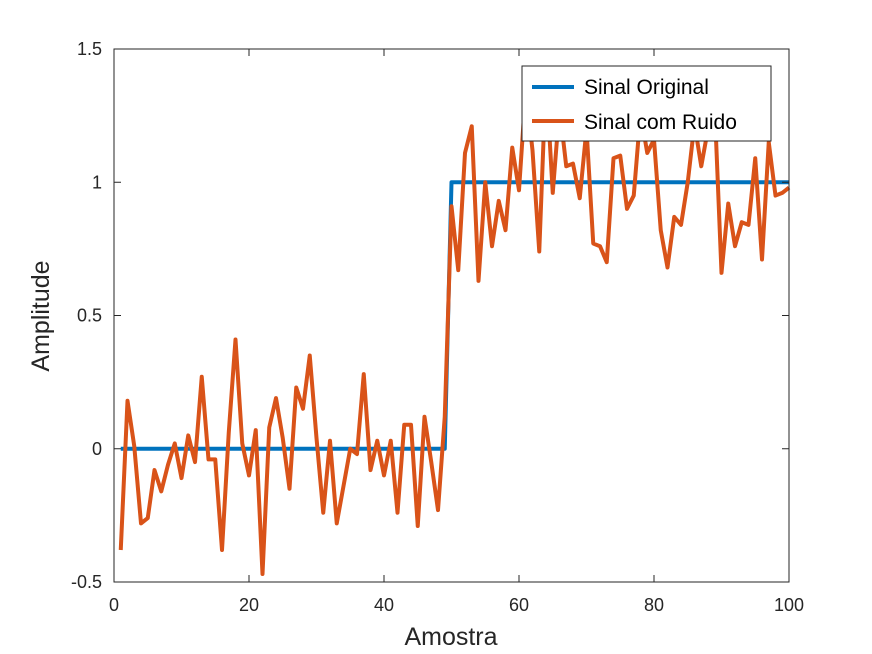 This screenshot has width=872, height=654. I want to click on y-tick-label: -0.5, so click(86, 582).